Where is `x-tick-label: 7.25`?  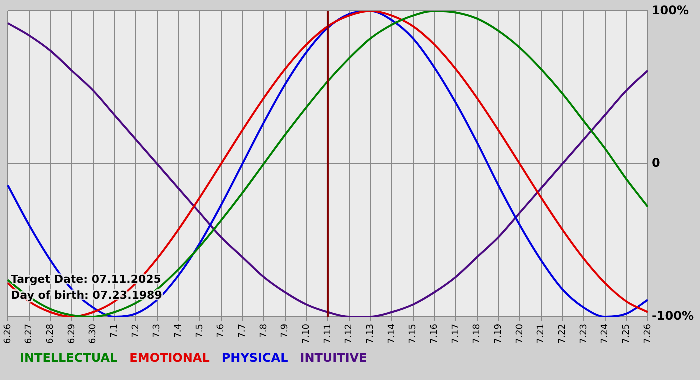
x-tick-label: 7.25 is located at coordinates (627, 334).